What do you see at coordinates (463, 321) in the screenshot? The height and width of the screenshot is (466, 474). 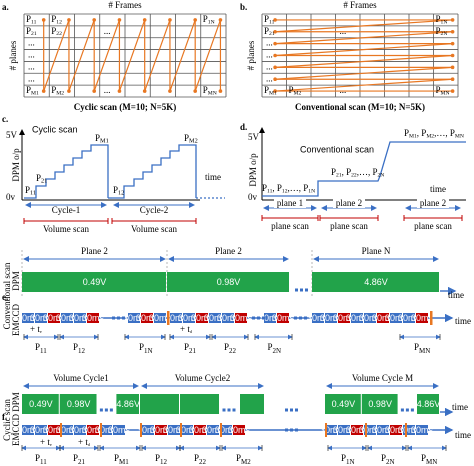 I see `axis-label: time` at bounding box center [463, 321].